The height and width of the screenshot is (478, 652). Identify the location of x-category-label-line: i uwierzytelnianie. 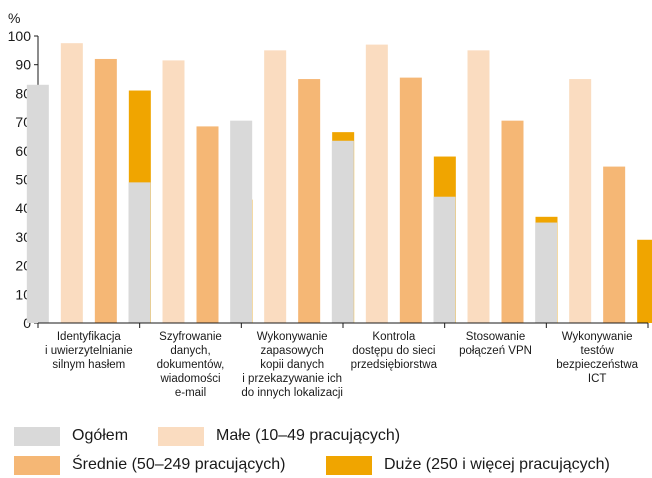
(89, 351).